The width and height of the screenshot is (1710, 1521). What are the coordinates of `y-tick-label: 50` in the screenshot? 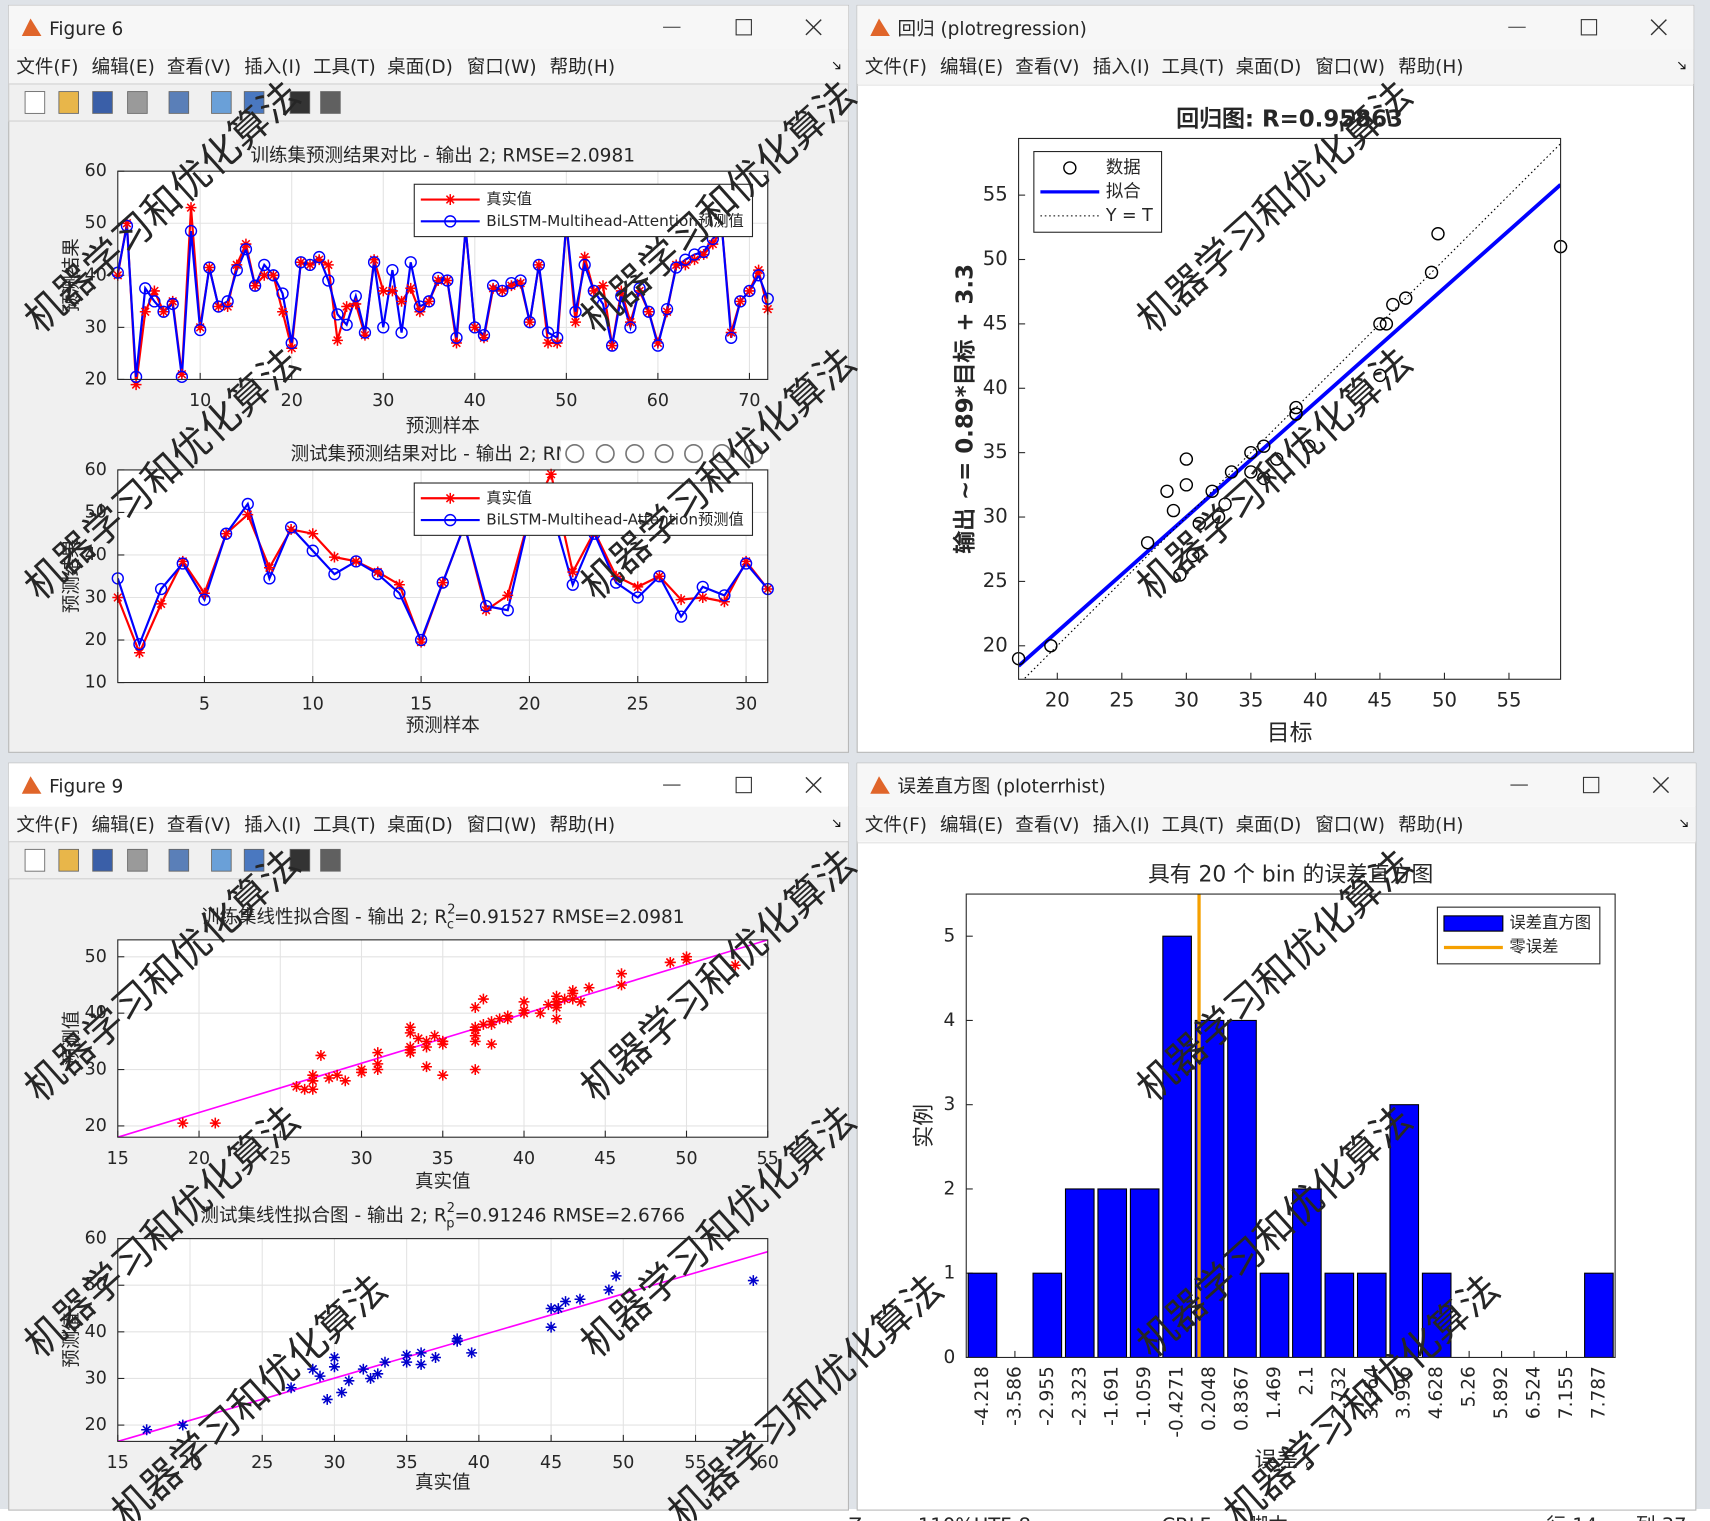 It's located at (96, 223).